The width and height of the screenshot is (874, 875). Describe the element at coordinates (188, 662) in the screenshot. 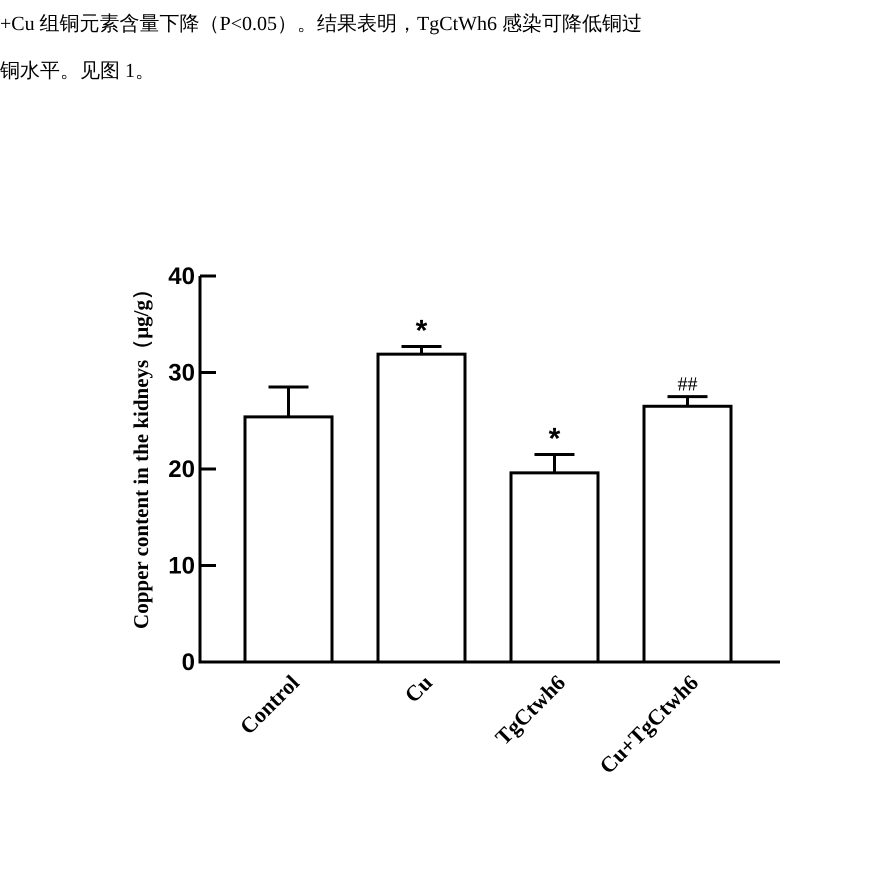

I see `y-tick-label: 0` at that location.